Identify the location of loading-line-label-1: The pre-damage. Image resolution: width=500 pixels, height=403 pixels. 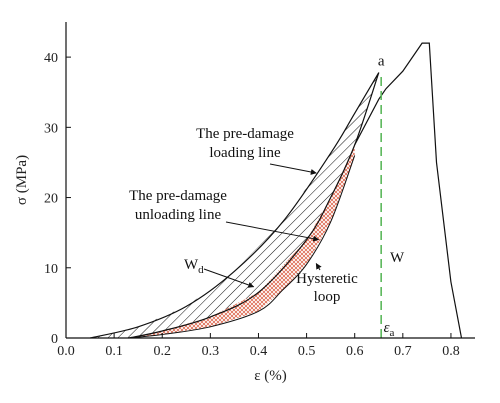
(245, 134).